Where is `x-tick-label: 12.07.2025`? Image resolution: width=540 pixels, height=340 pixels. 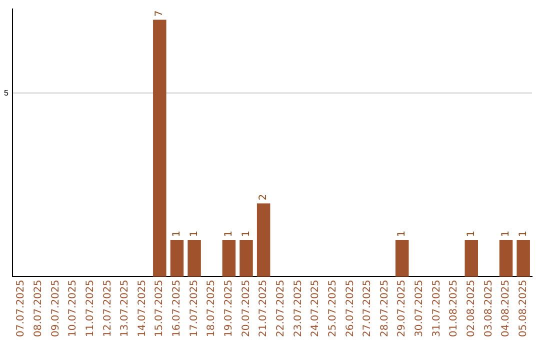
x-tick-label: 12.07.2025 is located at coordinates (108, 309).